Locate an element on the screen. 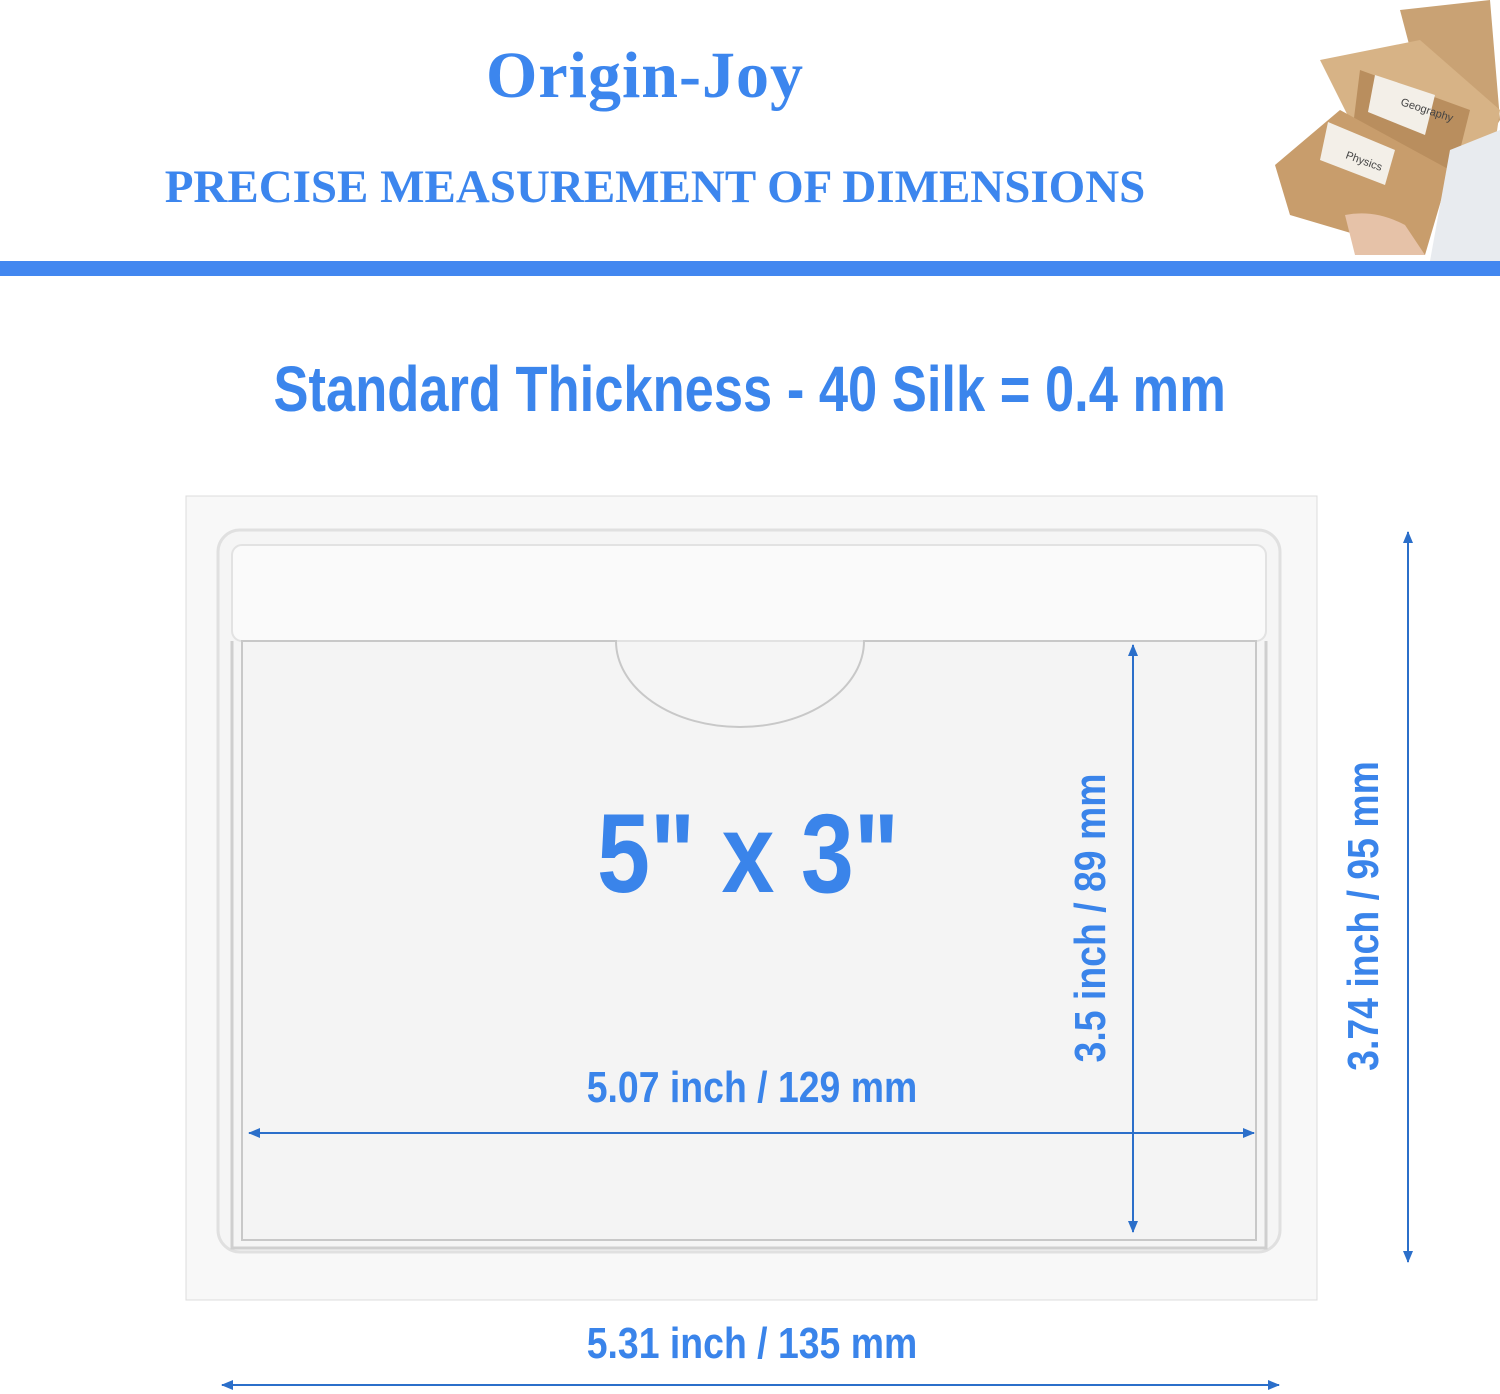  thickness-title: Standard Thickness - 40 Silk = 0.4 mm is located at coordinates (750, 389).